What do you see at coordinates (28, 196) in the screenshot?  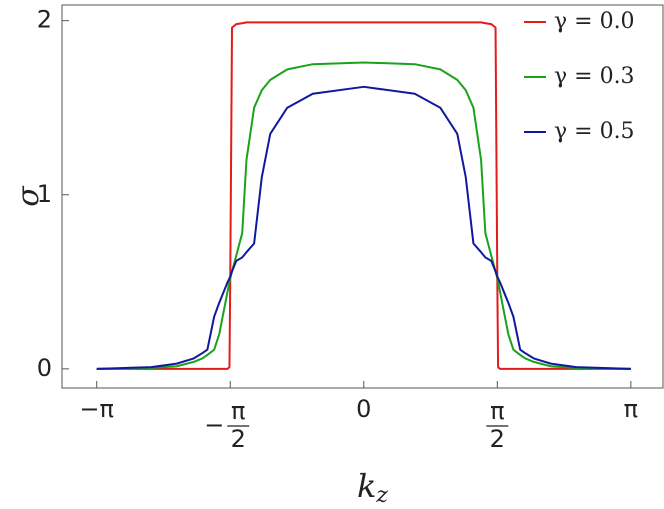 I see `y-axis-label: σ` at bounding box center [28, 196].